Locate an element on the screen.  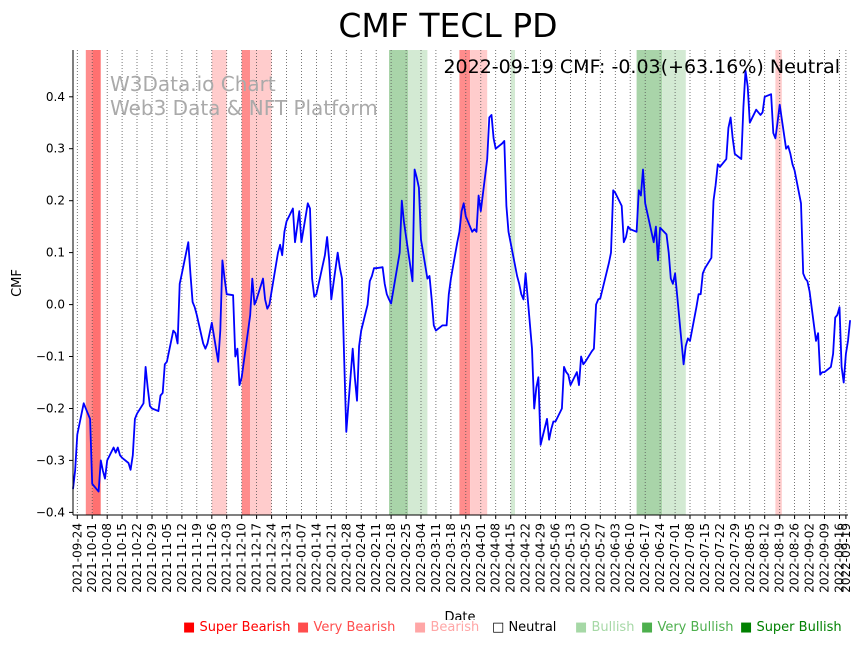
x-tick-label: 2022-05-06 is located at coordinates (556, 558).